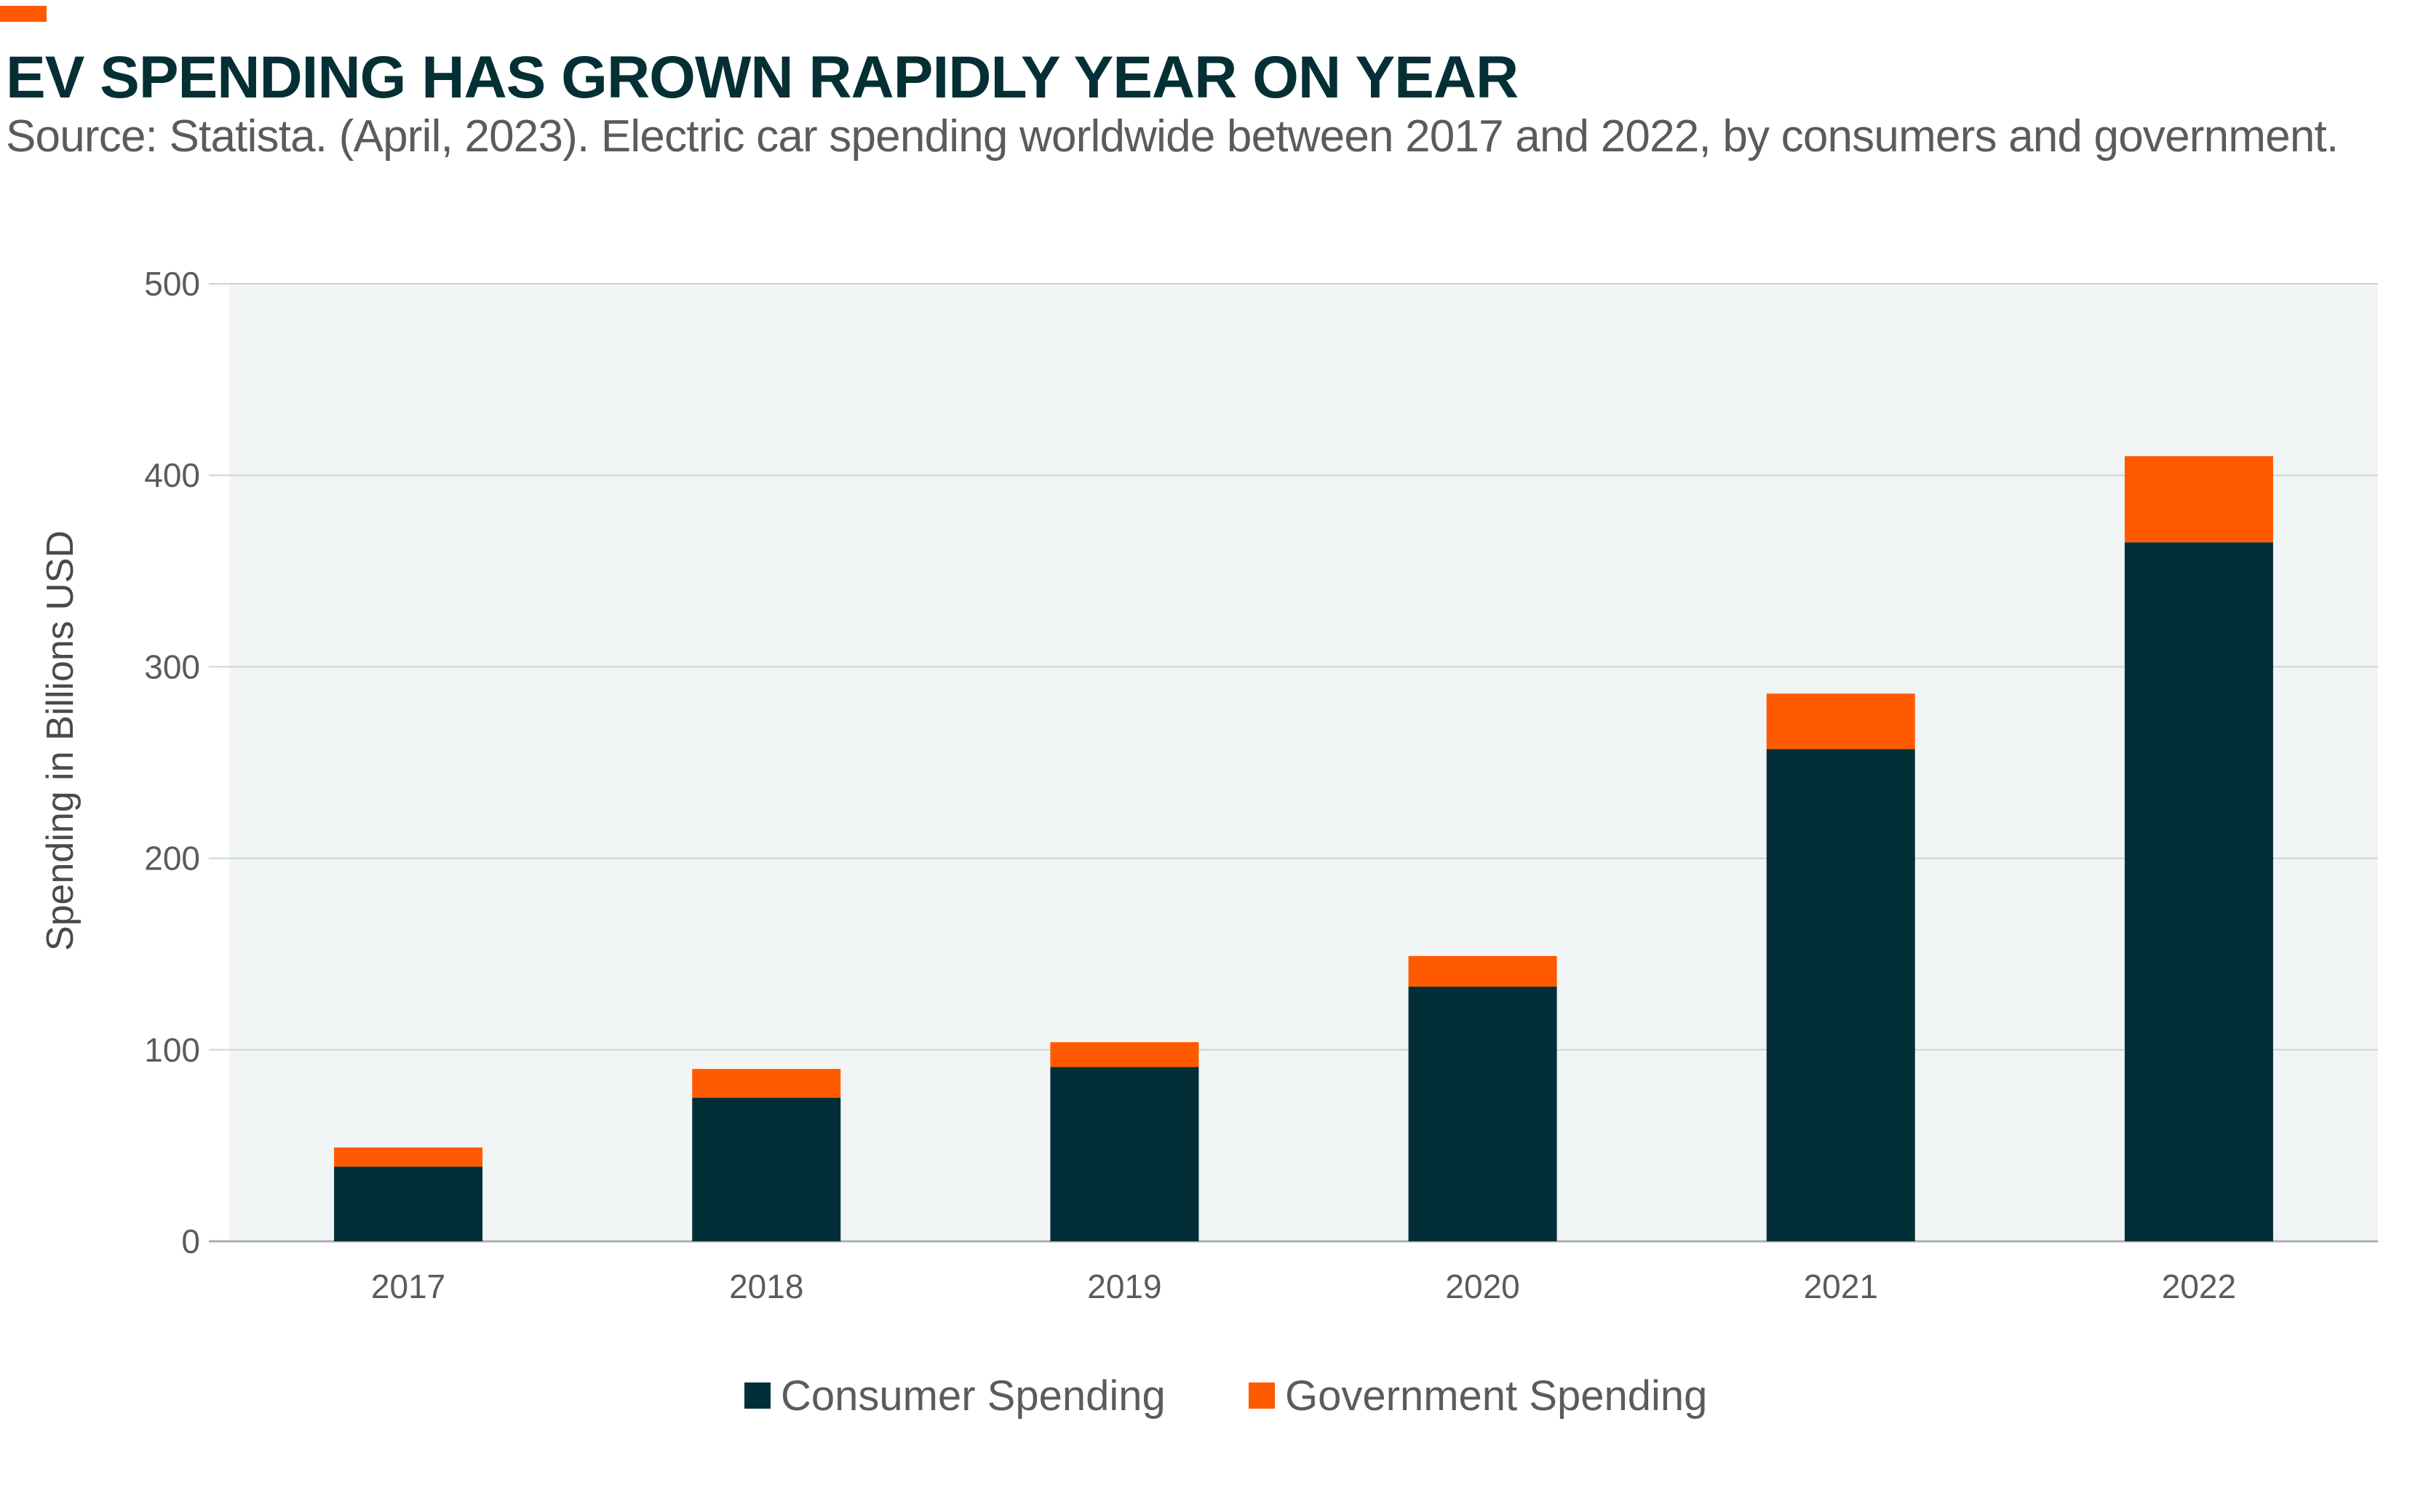 The height and width of the screenshot is (1512, 2426). What do you see at coordinates (1124, 1286) in the screenshot?
I see `x-tick-label: 2019` at bounding box center [1124, 1286].